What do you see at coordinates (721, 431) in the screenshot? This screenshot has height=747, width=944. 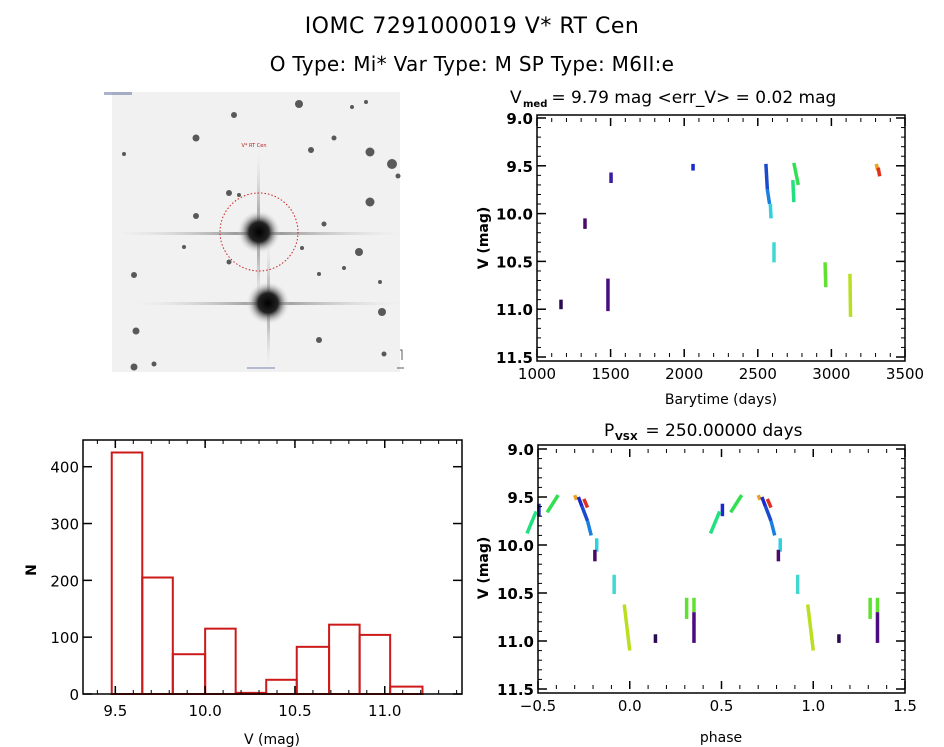 I see `phase-curve-title-rest: = 250.00000 days` at bounding box center [721, 431].